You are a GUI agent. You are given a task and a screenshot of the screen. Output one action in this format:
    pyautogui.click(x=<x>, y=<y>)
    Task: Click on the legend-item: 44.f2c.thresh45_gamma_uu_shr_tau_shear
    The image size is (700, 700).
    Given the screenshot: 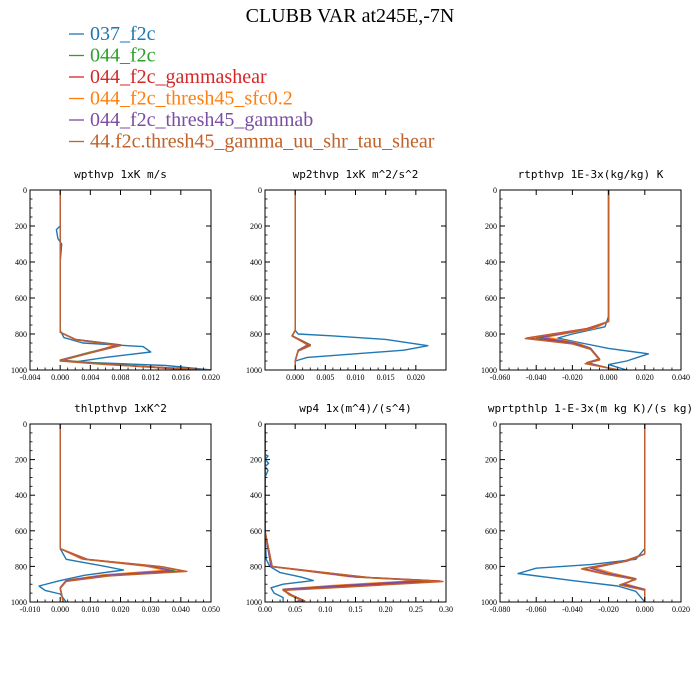 What is the action you would take?
    pyautogui.click(x=252, y=142)
    